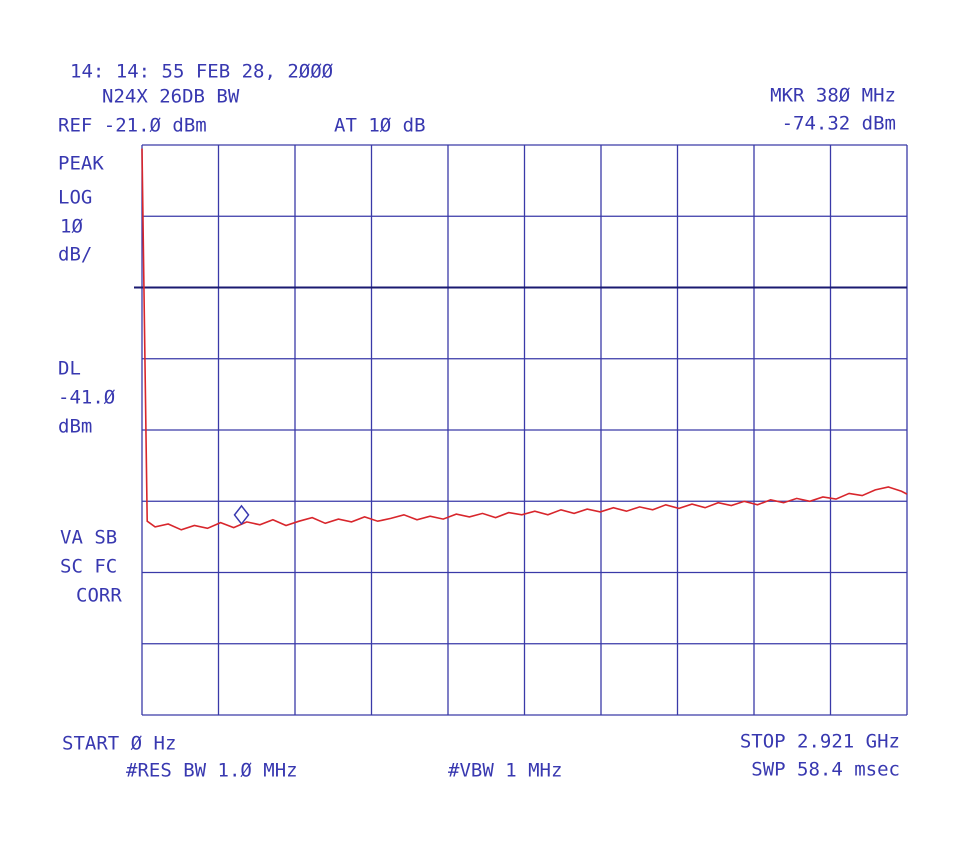 This screenshot has height=846, width=970. I want to click on marker-level: -74.32 dBm, so click(839, 124).